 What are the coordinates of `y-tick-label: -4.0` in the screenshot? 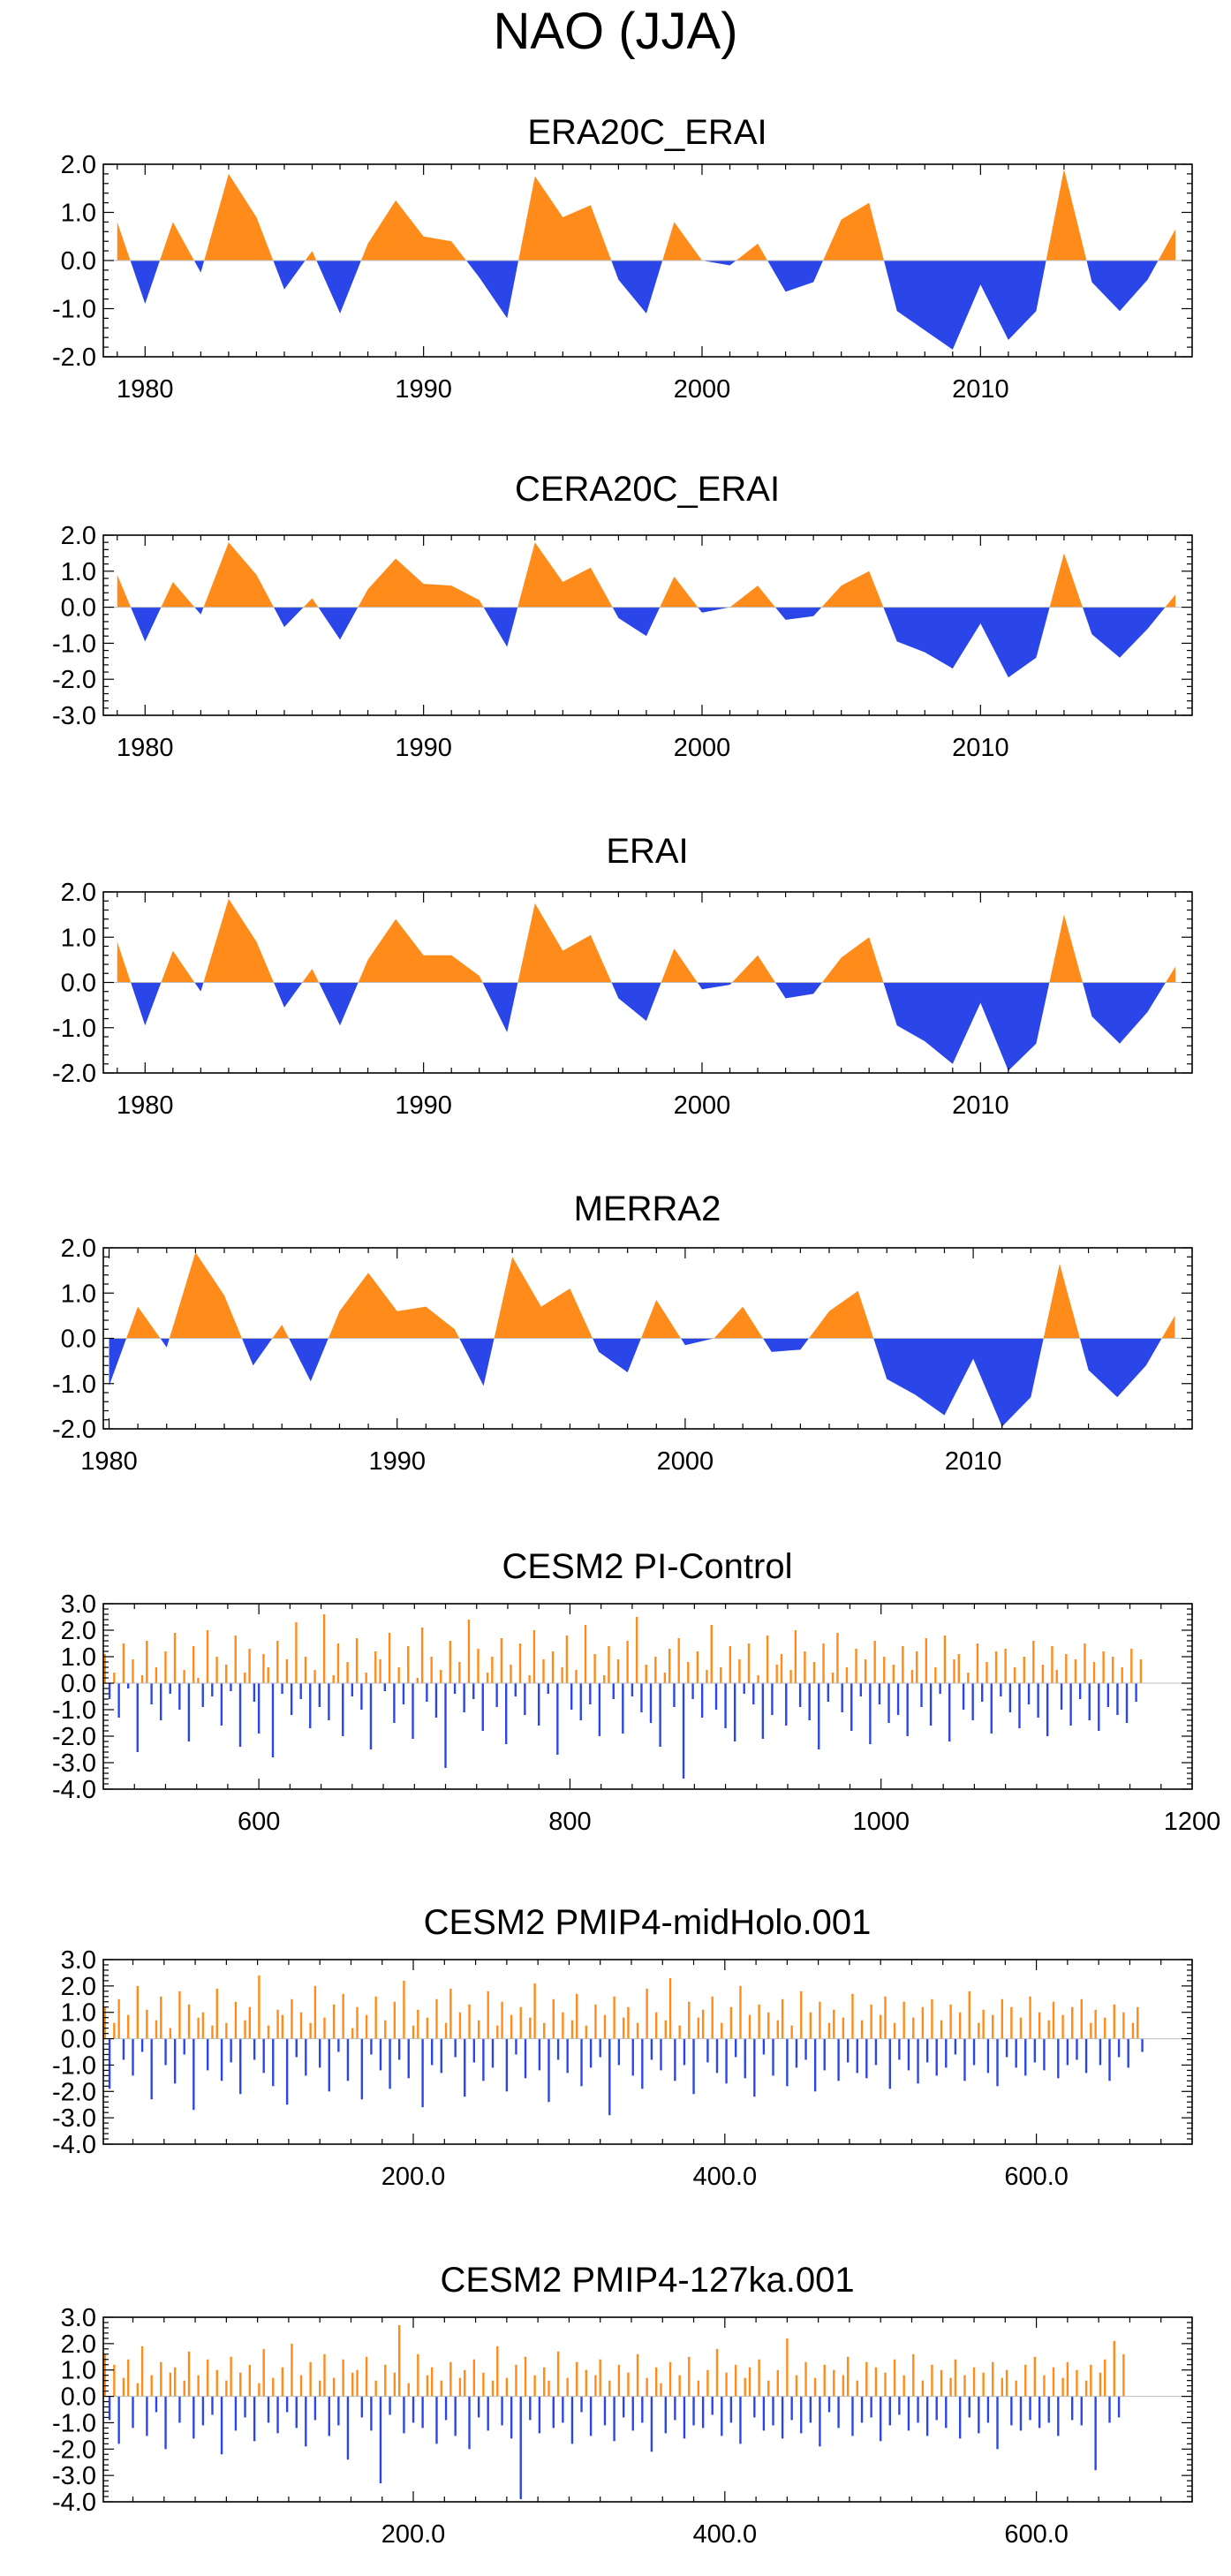 It's located at (74, 2503).